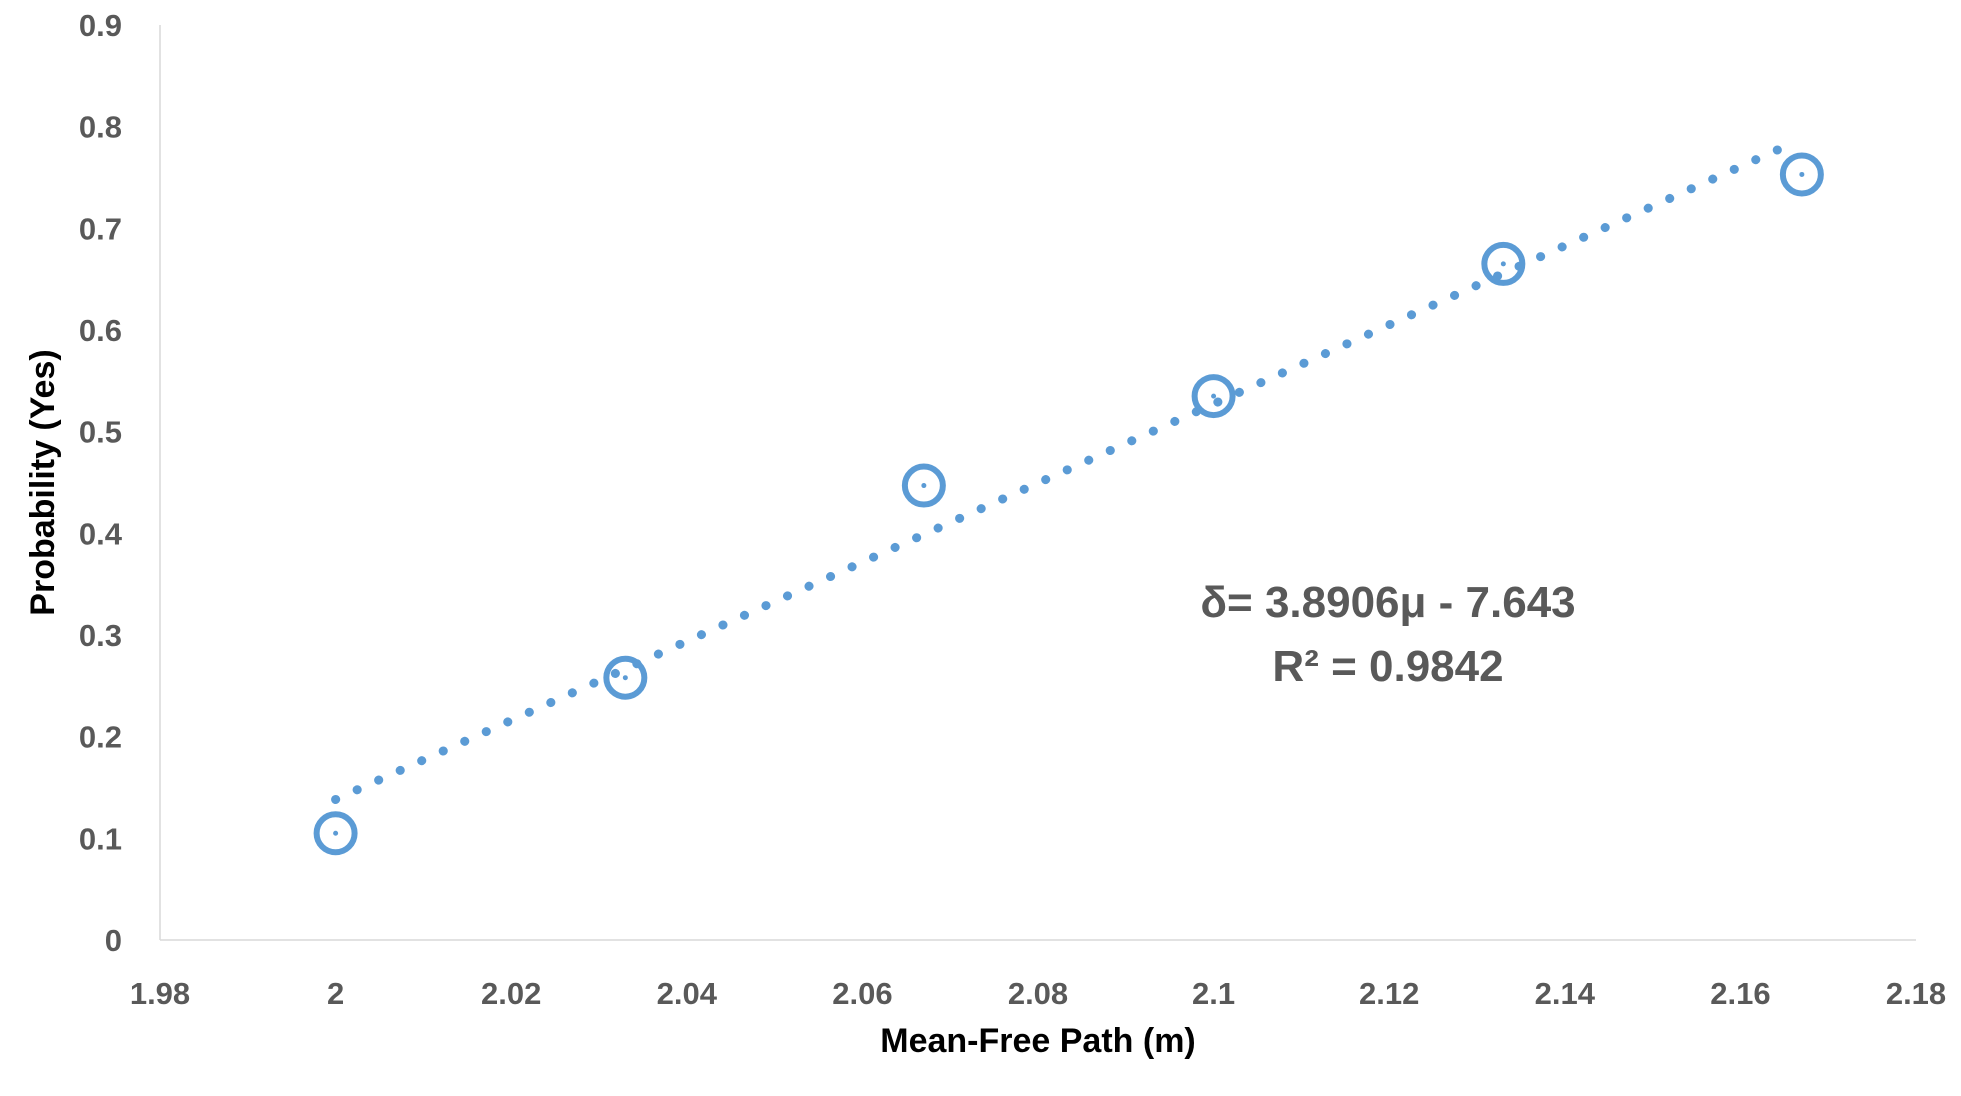 Image resolution: width=1961 pixels, height=1096 pixels. What do you see at coordinates (687, 993) in the screenshot?
I see `x-tick-label: 2.04` at bounding box center [687, 993].